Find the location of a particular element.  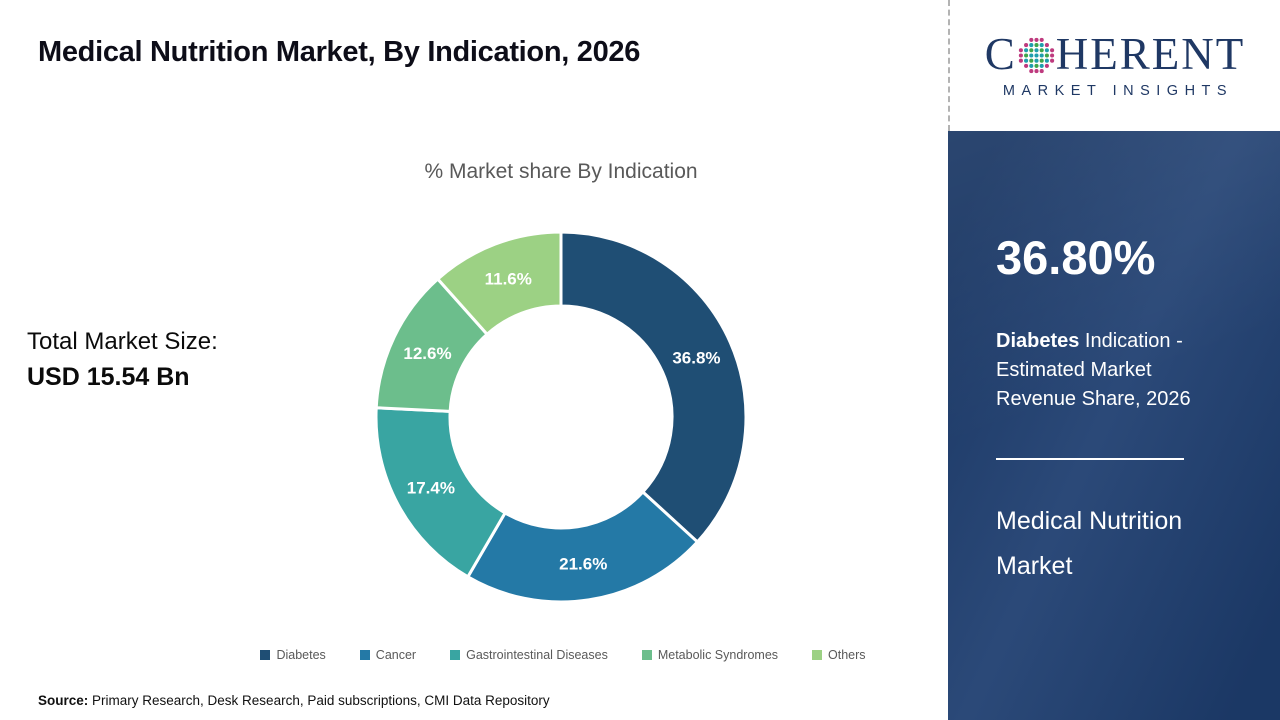

legend-item-cancer: Cancer is located at coordinates (388, 655).